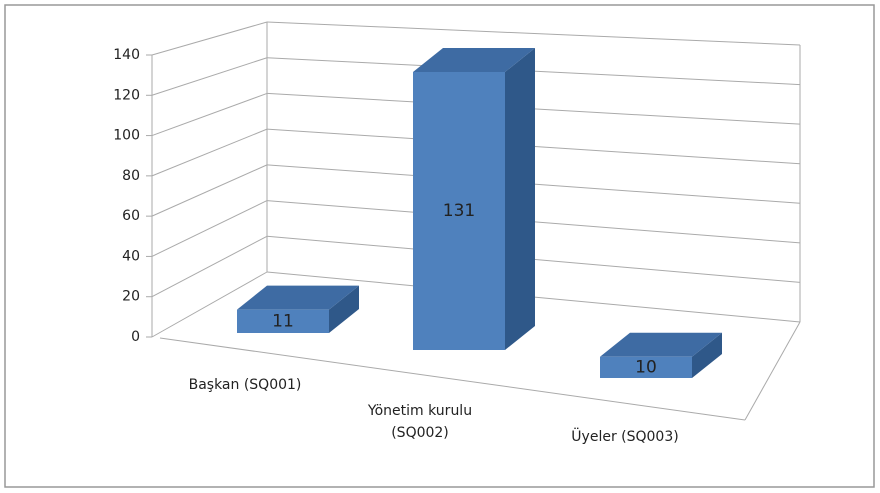 This screenshot has height=493, width=880. Describe the element at coordinates (131, 216) in the screenshot. I see `y-tick-label: 60` at that location.